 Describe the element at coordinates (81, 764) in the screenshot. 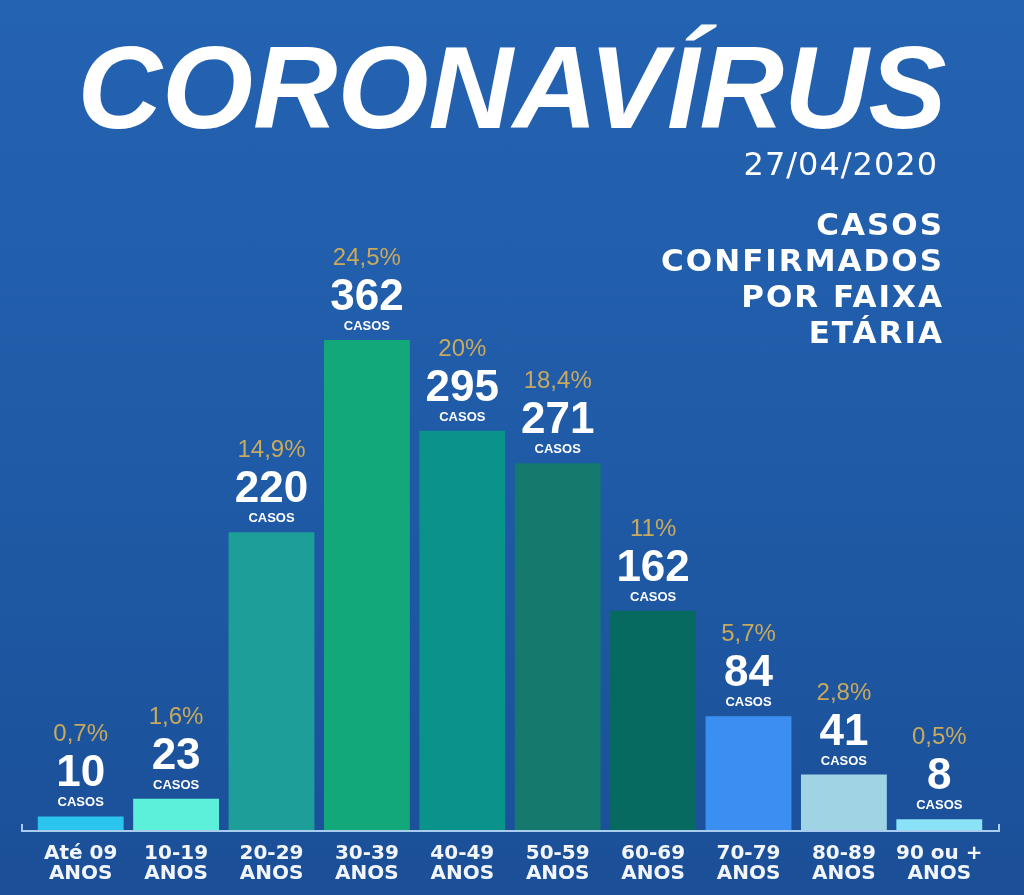

I see `data-label: 0,7% 10 CASOS` at that location.